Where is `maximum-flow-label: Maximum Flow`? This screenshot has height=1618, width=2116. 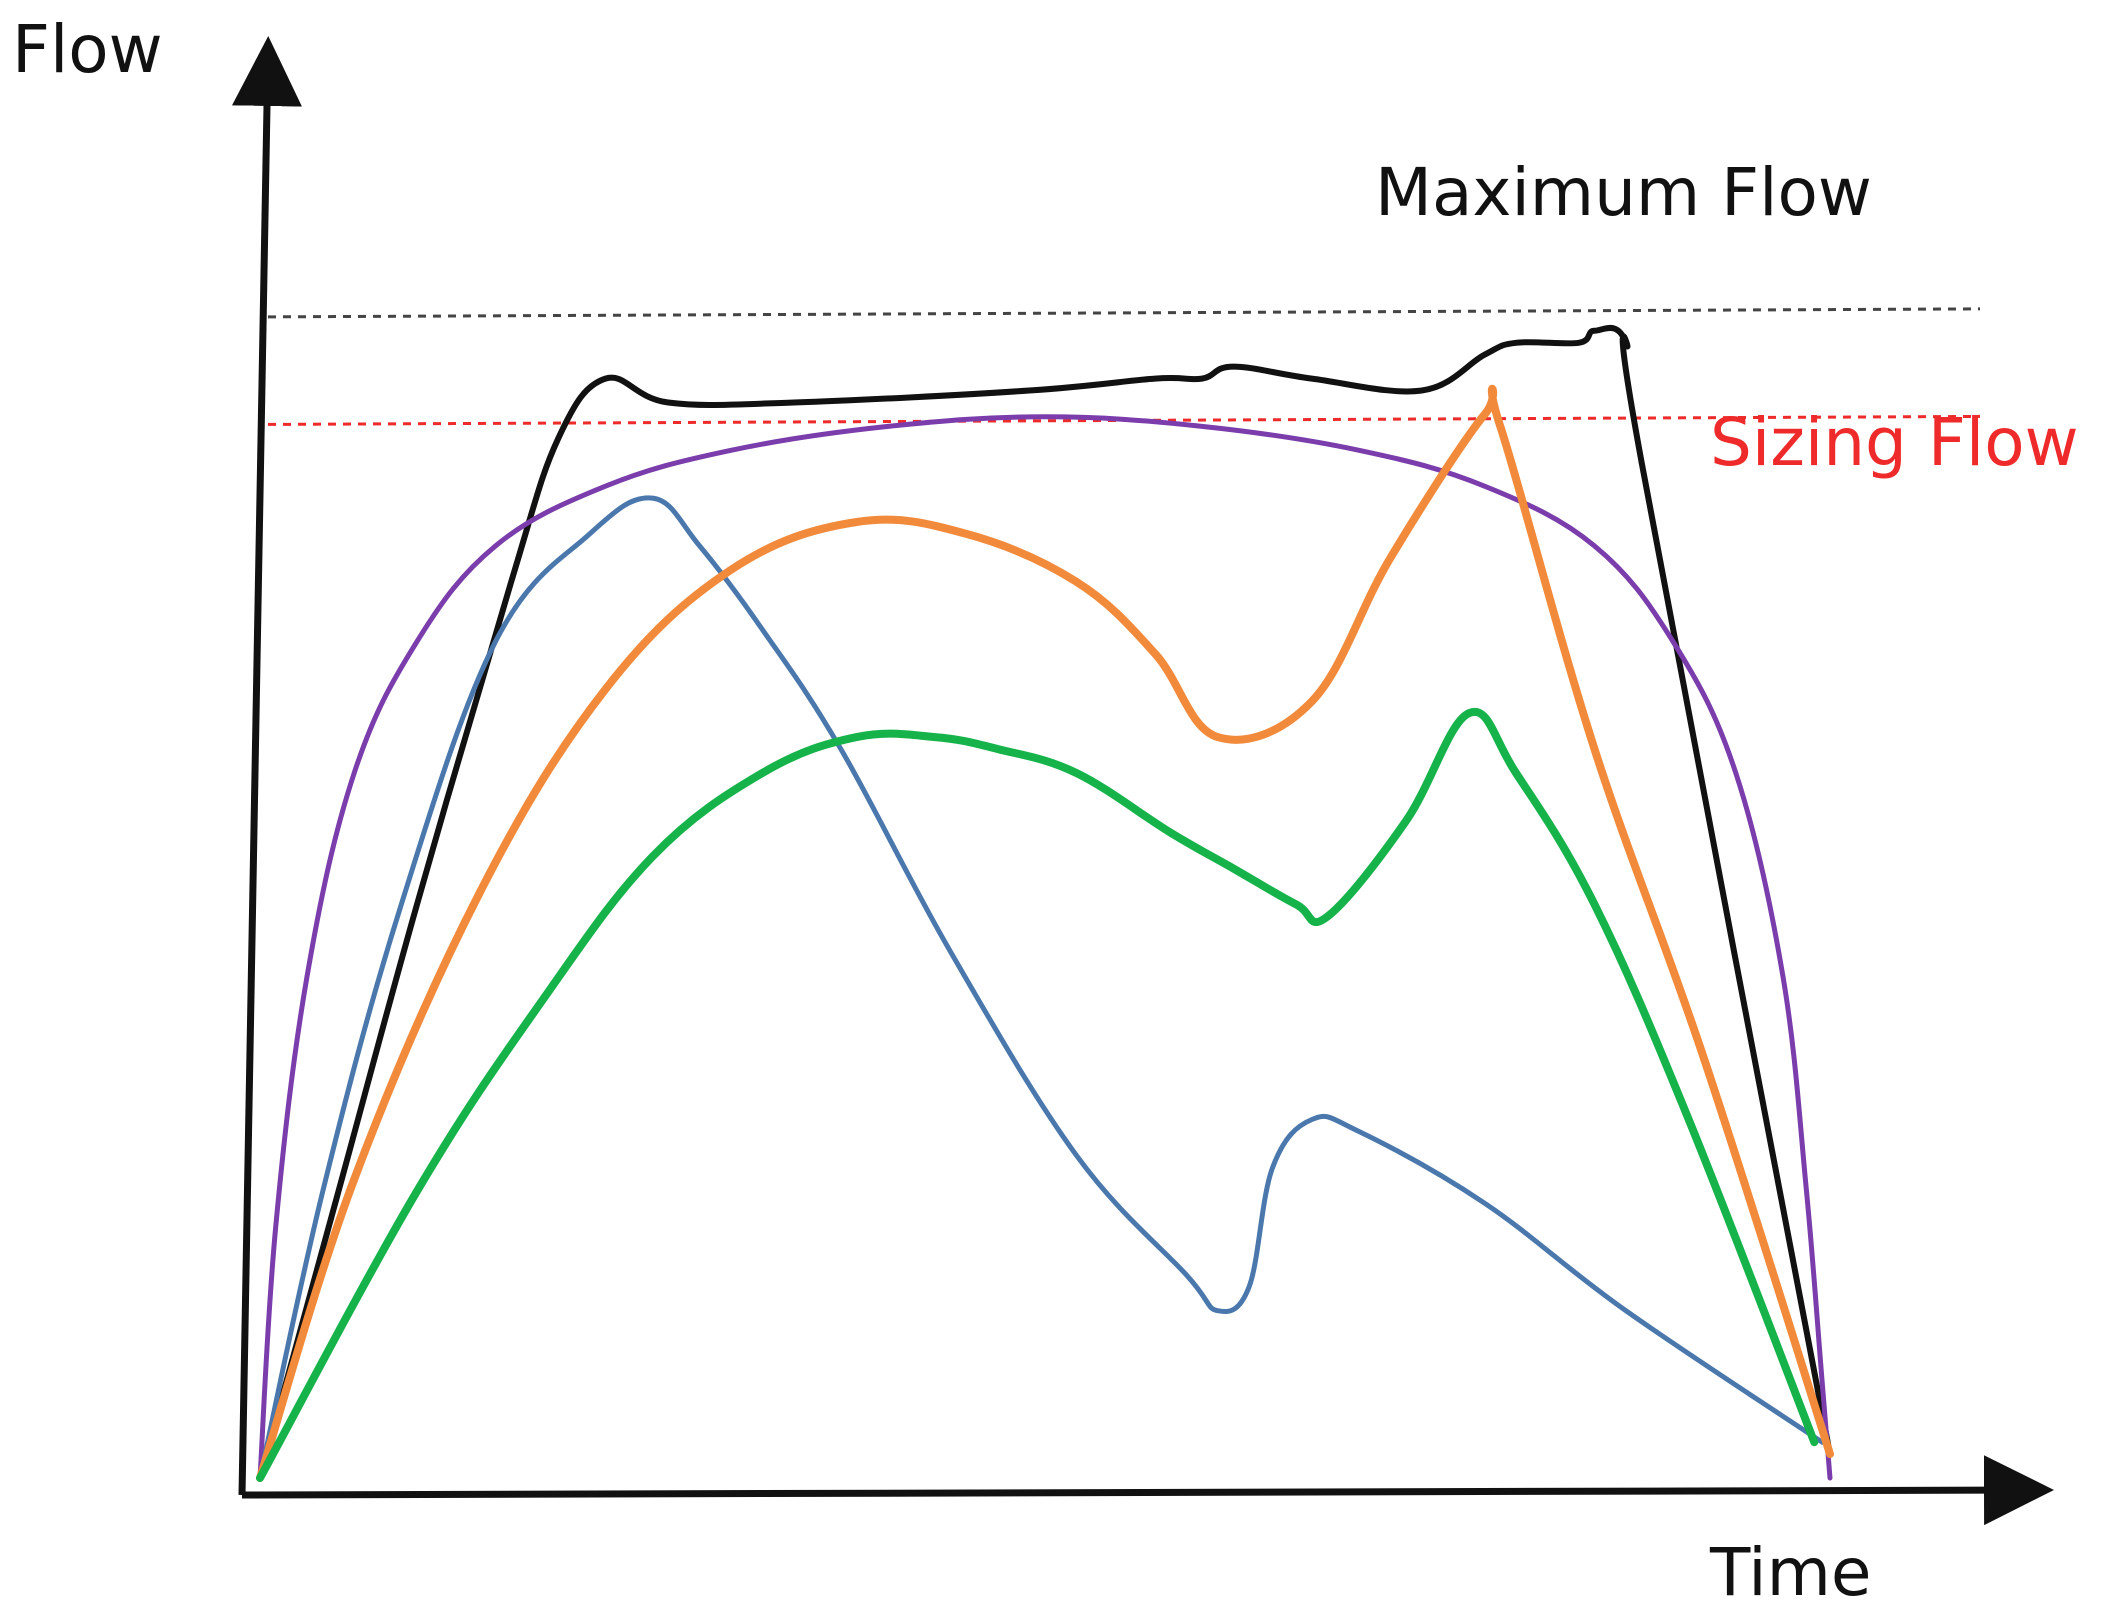
maximum-flow-label: Maximum Flow is located at coordinates (1623, 192).